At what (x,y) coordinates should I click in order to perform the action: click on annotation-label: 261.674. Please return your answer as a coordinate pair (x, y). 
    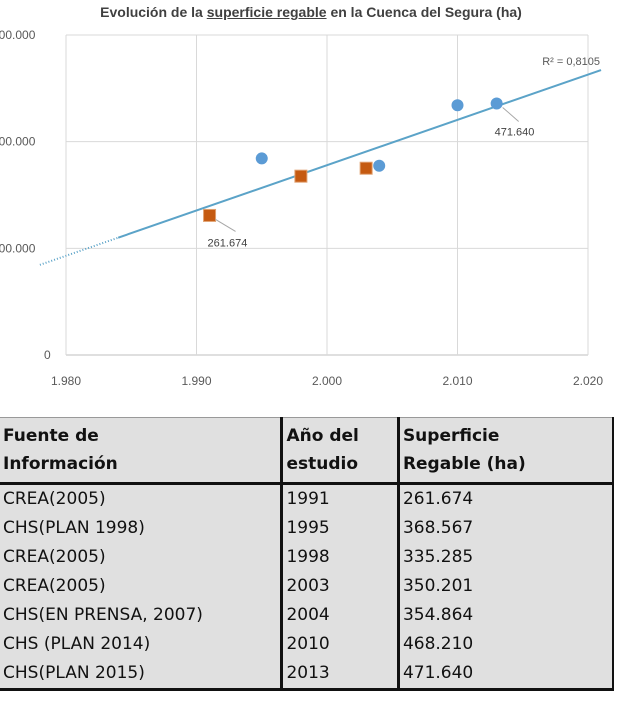
    Looking at the image, I should click on (228, 243).